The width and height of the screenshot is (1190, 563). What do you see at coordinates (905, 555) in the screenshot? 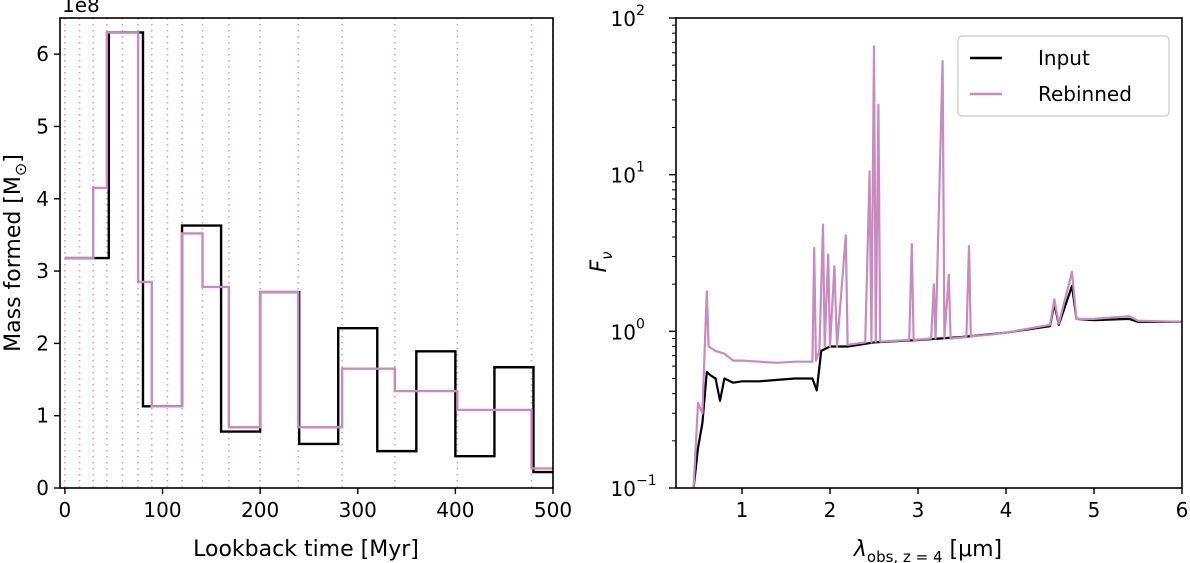
I see `spectrum-x-label-sub: obs, z = 4` at bounding box center [905, 555].